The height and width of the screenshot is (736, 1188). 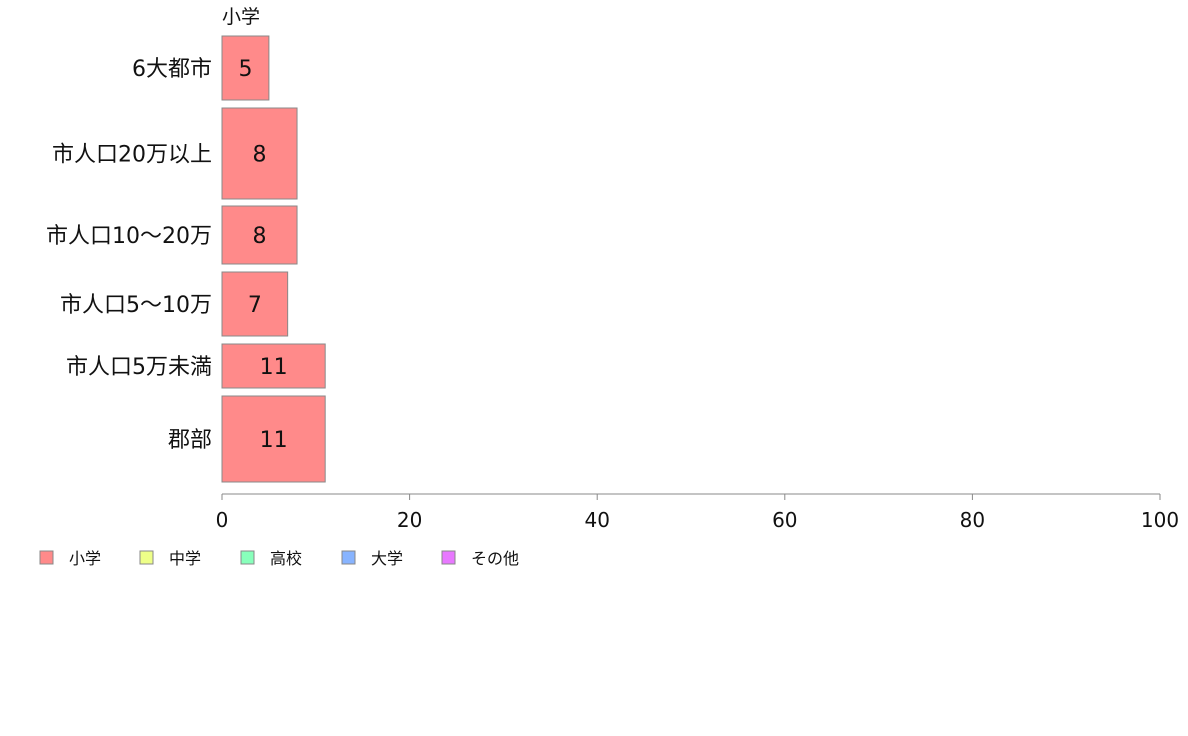 What do you see at coordinates (697, 512) in the screenshot?
I see `x-axis: 0 20 40 60 80 100` at bounding box center [697, 512].